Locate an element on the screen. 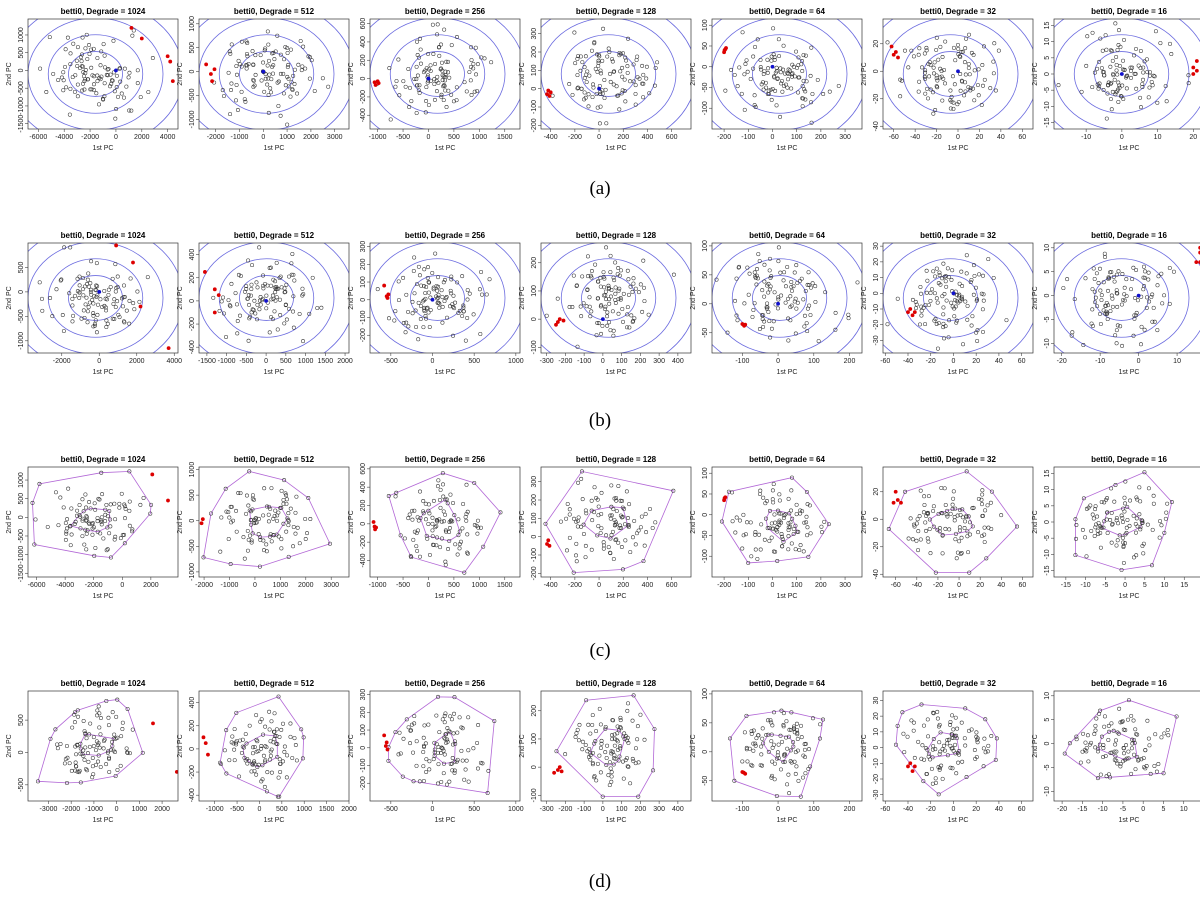 This screenshot has width=1200, height=899. x-tick-label: -200 is located at coordinates (724, 585).